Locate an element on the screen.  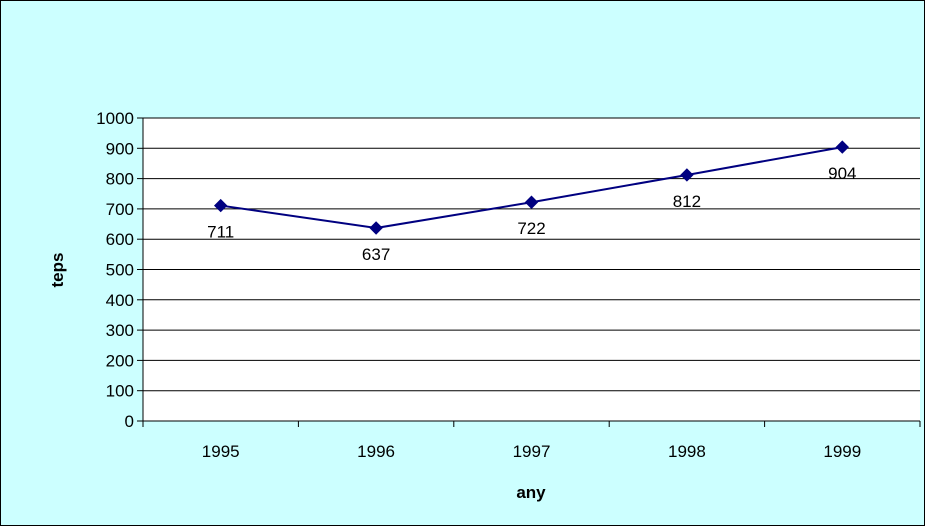
y-axis-ticks: 0 100 200 300 400 500 600 700 800 900 1000 is located at coordinates (119, 270).